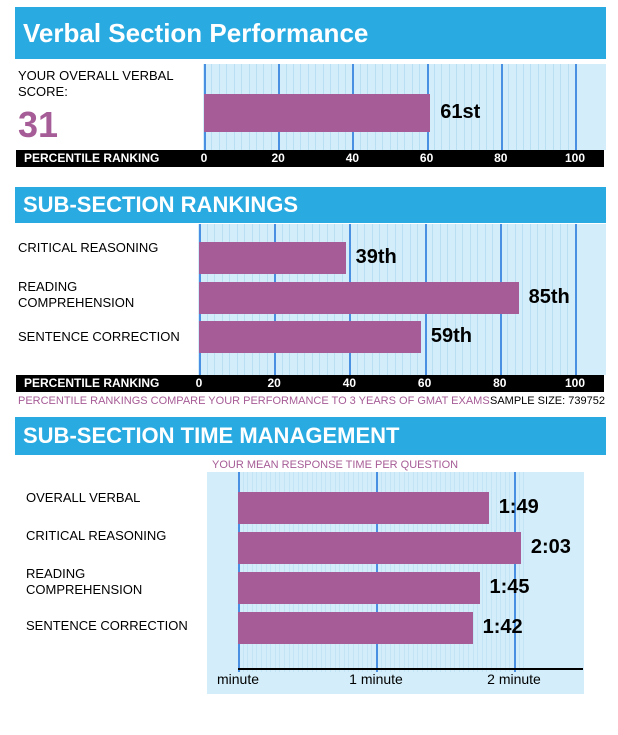 This screenshot has height=735, width=618. I want to click on data-label: 85th, so click(549, 297).